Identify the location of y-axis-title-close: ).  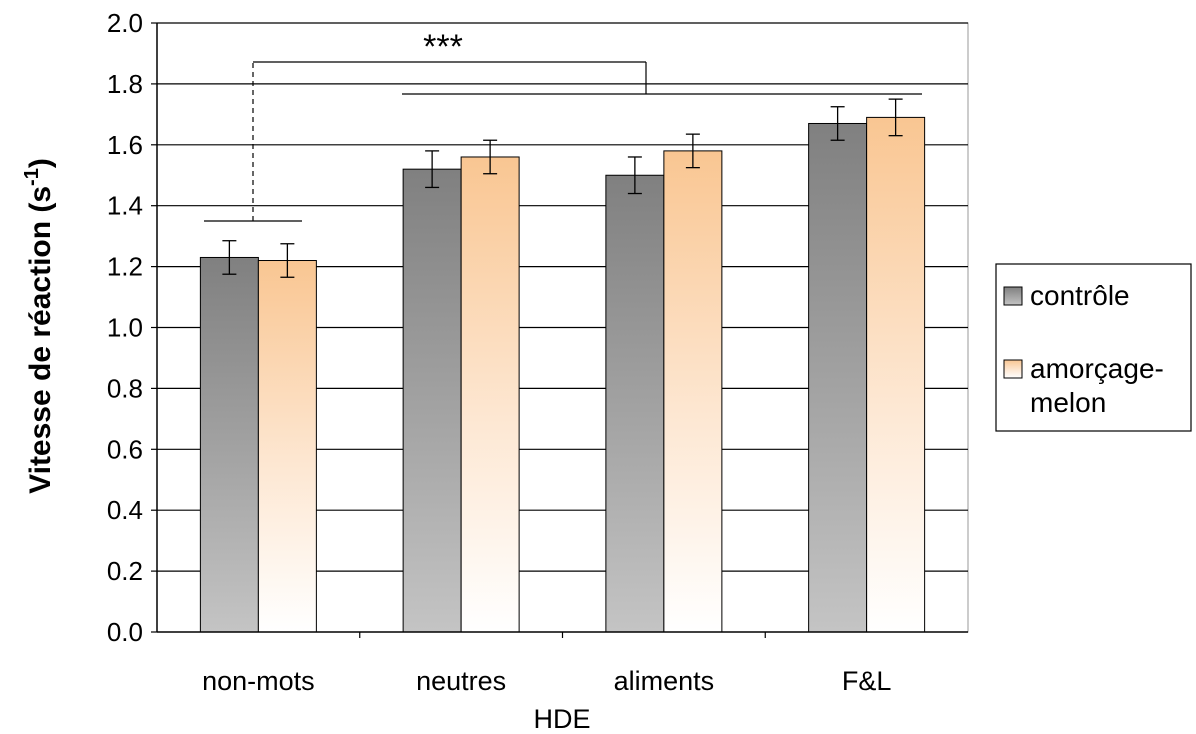
(40, 163).